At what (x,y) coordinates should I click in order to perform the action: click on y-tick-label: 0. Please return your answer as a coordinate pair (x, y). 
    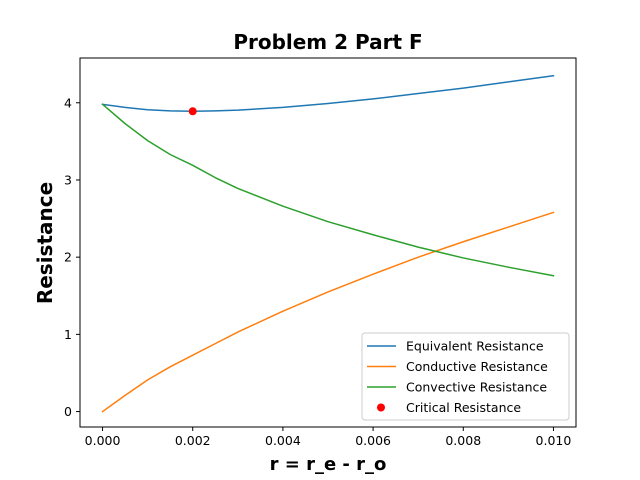
    Looking at the image, I should click on (68, 411).